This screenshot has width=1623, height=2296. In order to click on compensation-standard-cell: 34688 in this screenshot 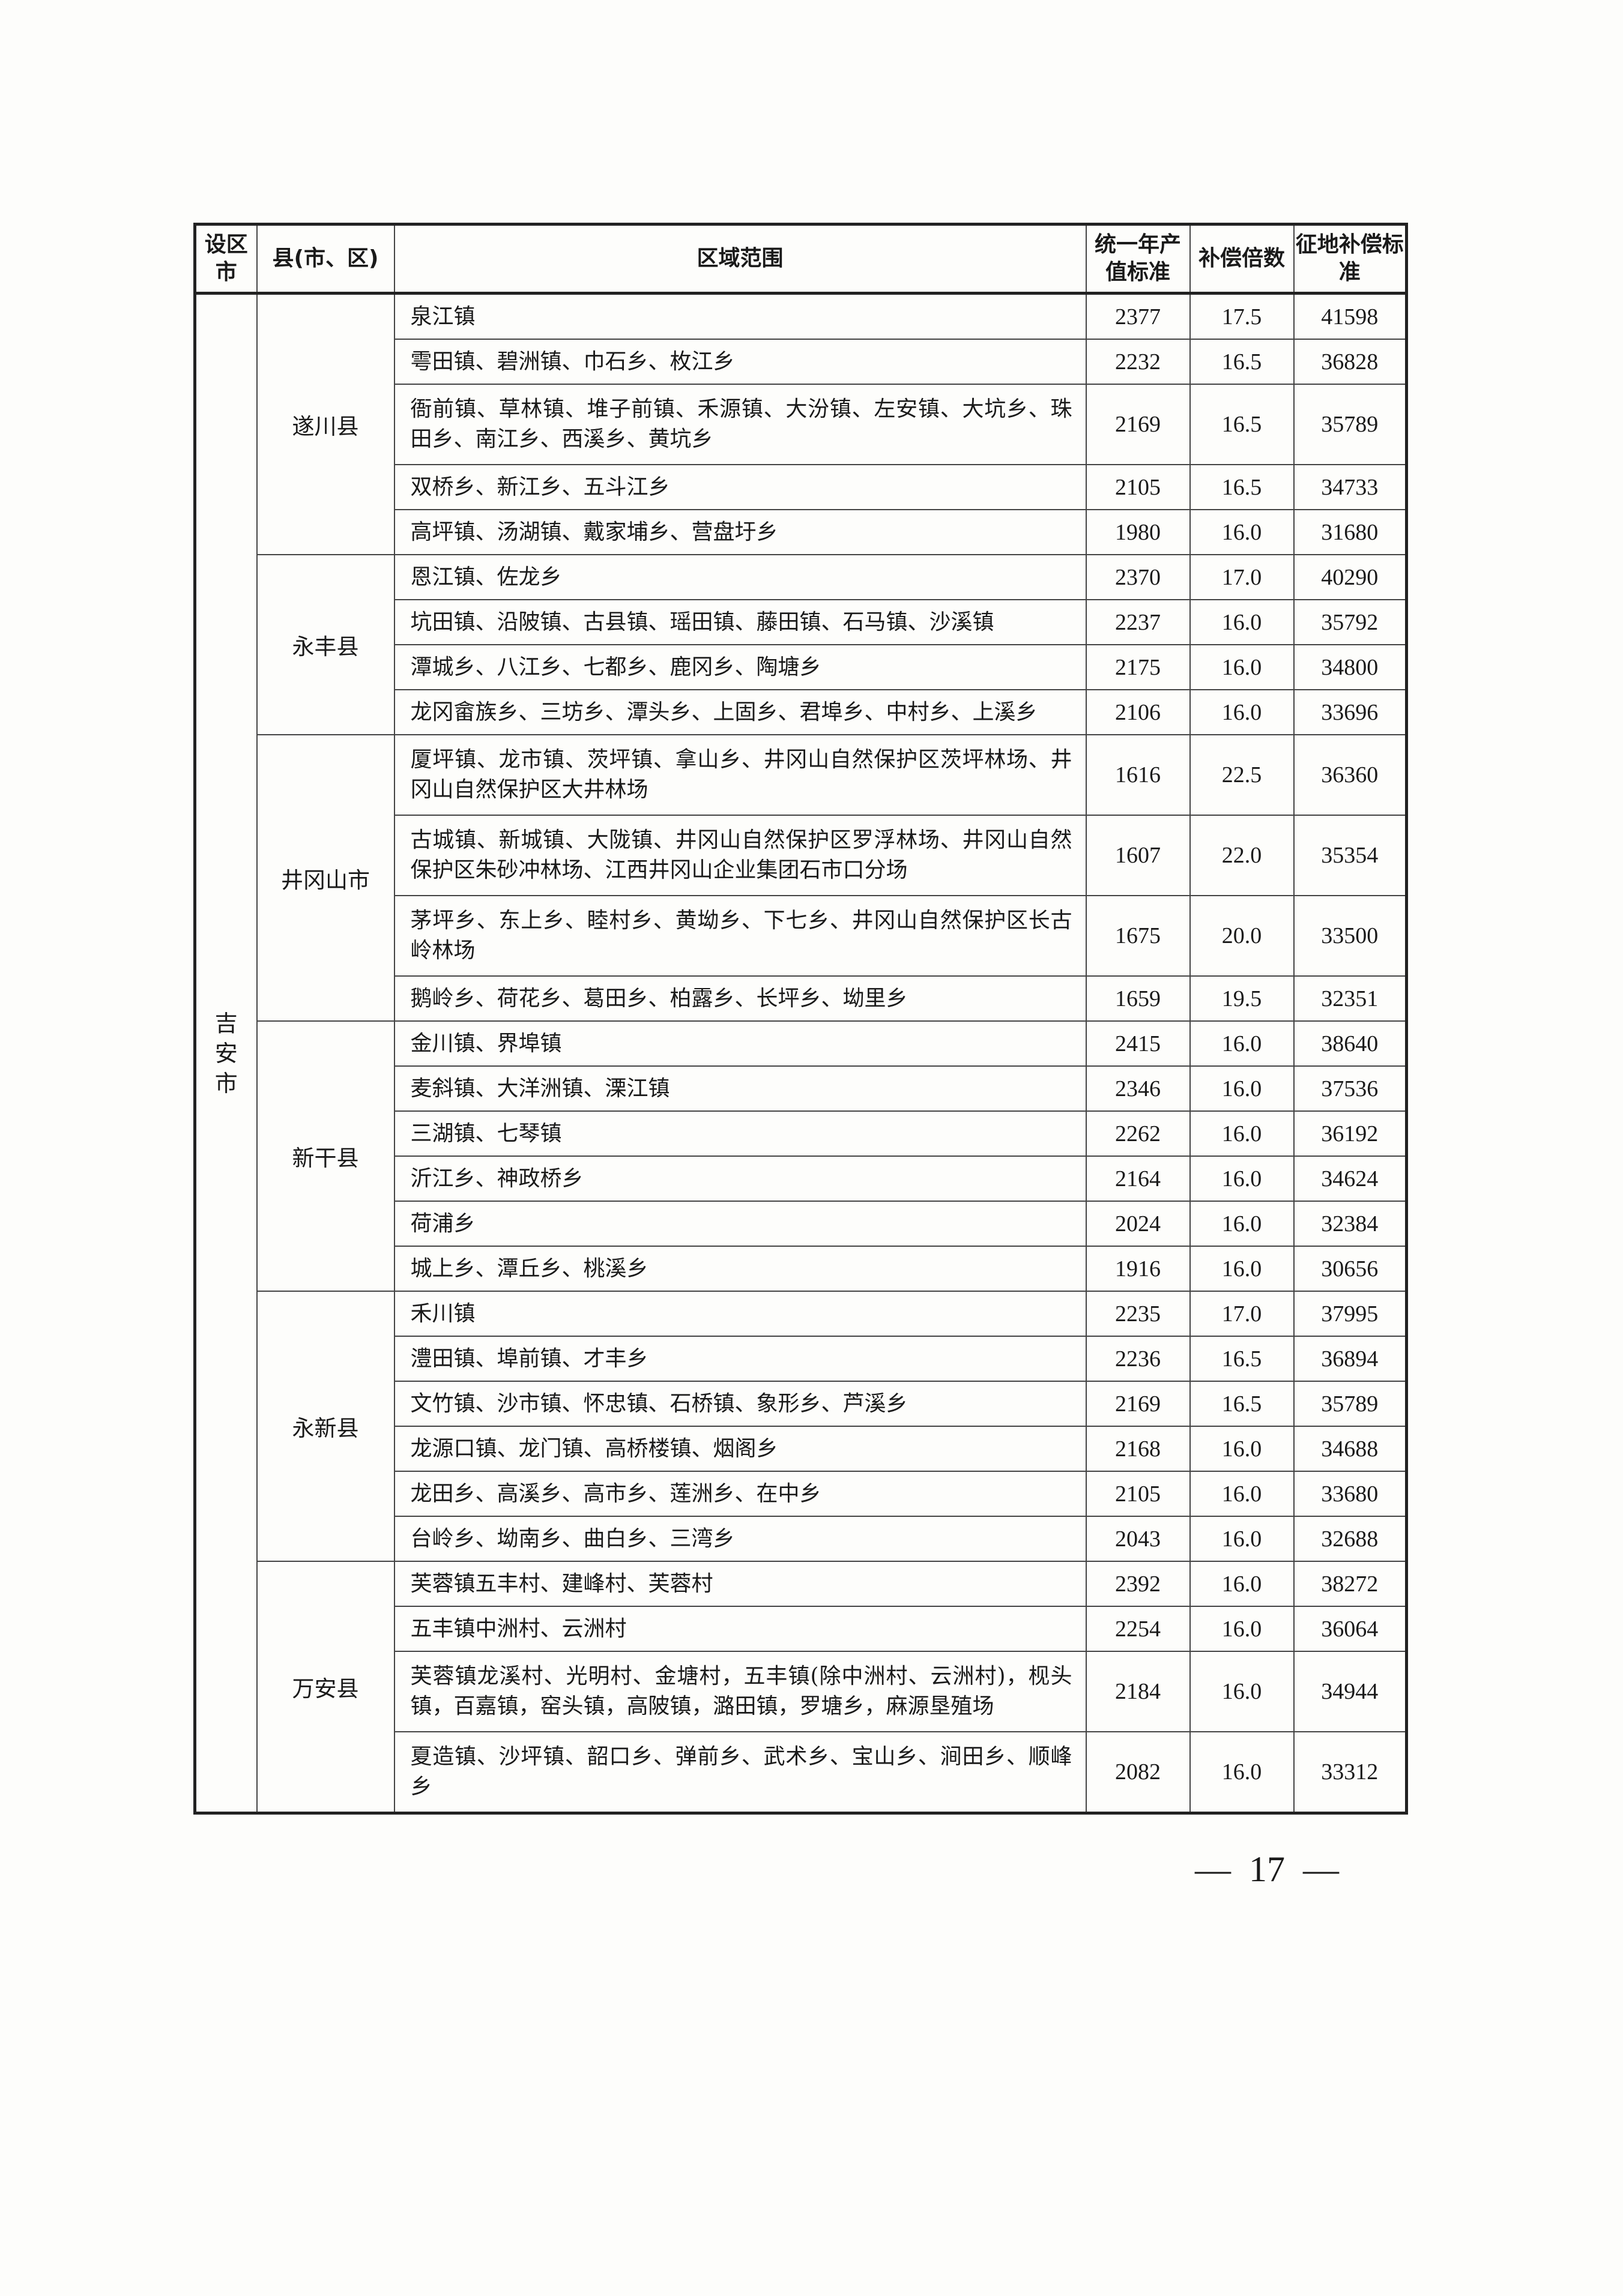, I will do `click(1350, 1449)`.